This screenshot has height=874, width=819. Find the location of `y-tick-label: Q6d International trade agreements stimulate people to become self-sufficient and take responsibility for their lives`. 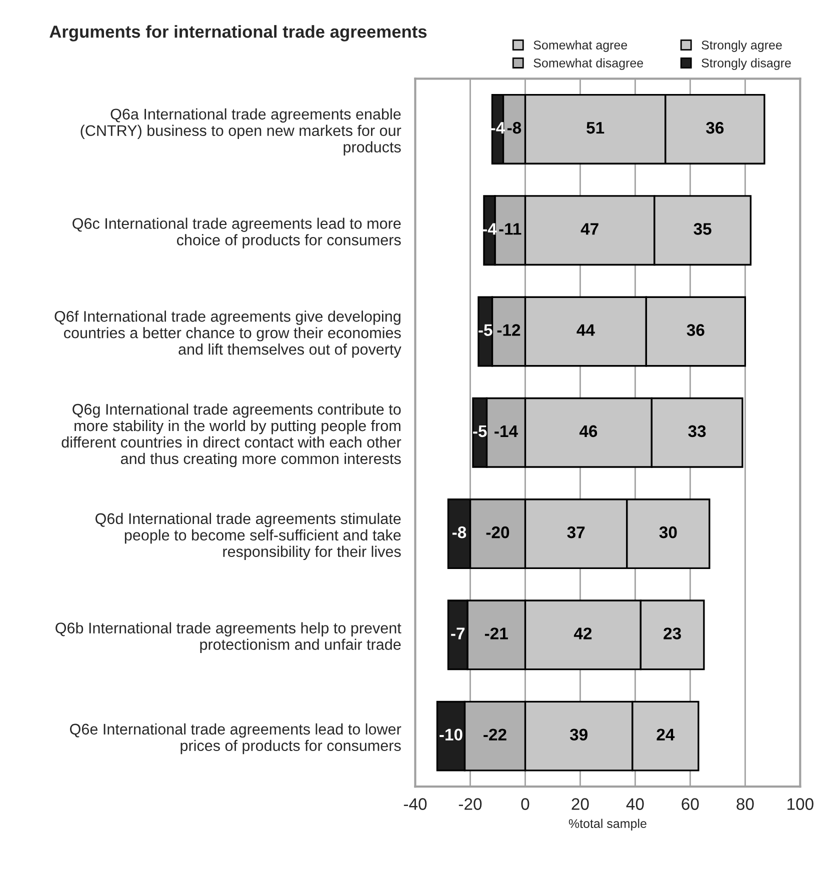

y-tick-label: Q6d International trade agreements stimulate people to become self-sufficient and take responsibility for their lives is located at coordinates (248, 536).